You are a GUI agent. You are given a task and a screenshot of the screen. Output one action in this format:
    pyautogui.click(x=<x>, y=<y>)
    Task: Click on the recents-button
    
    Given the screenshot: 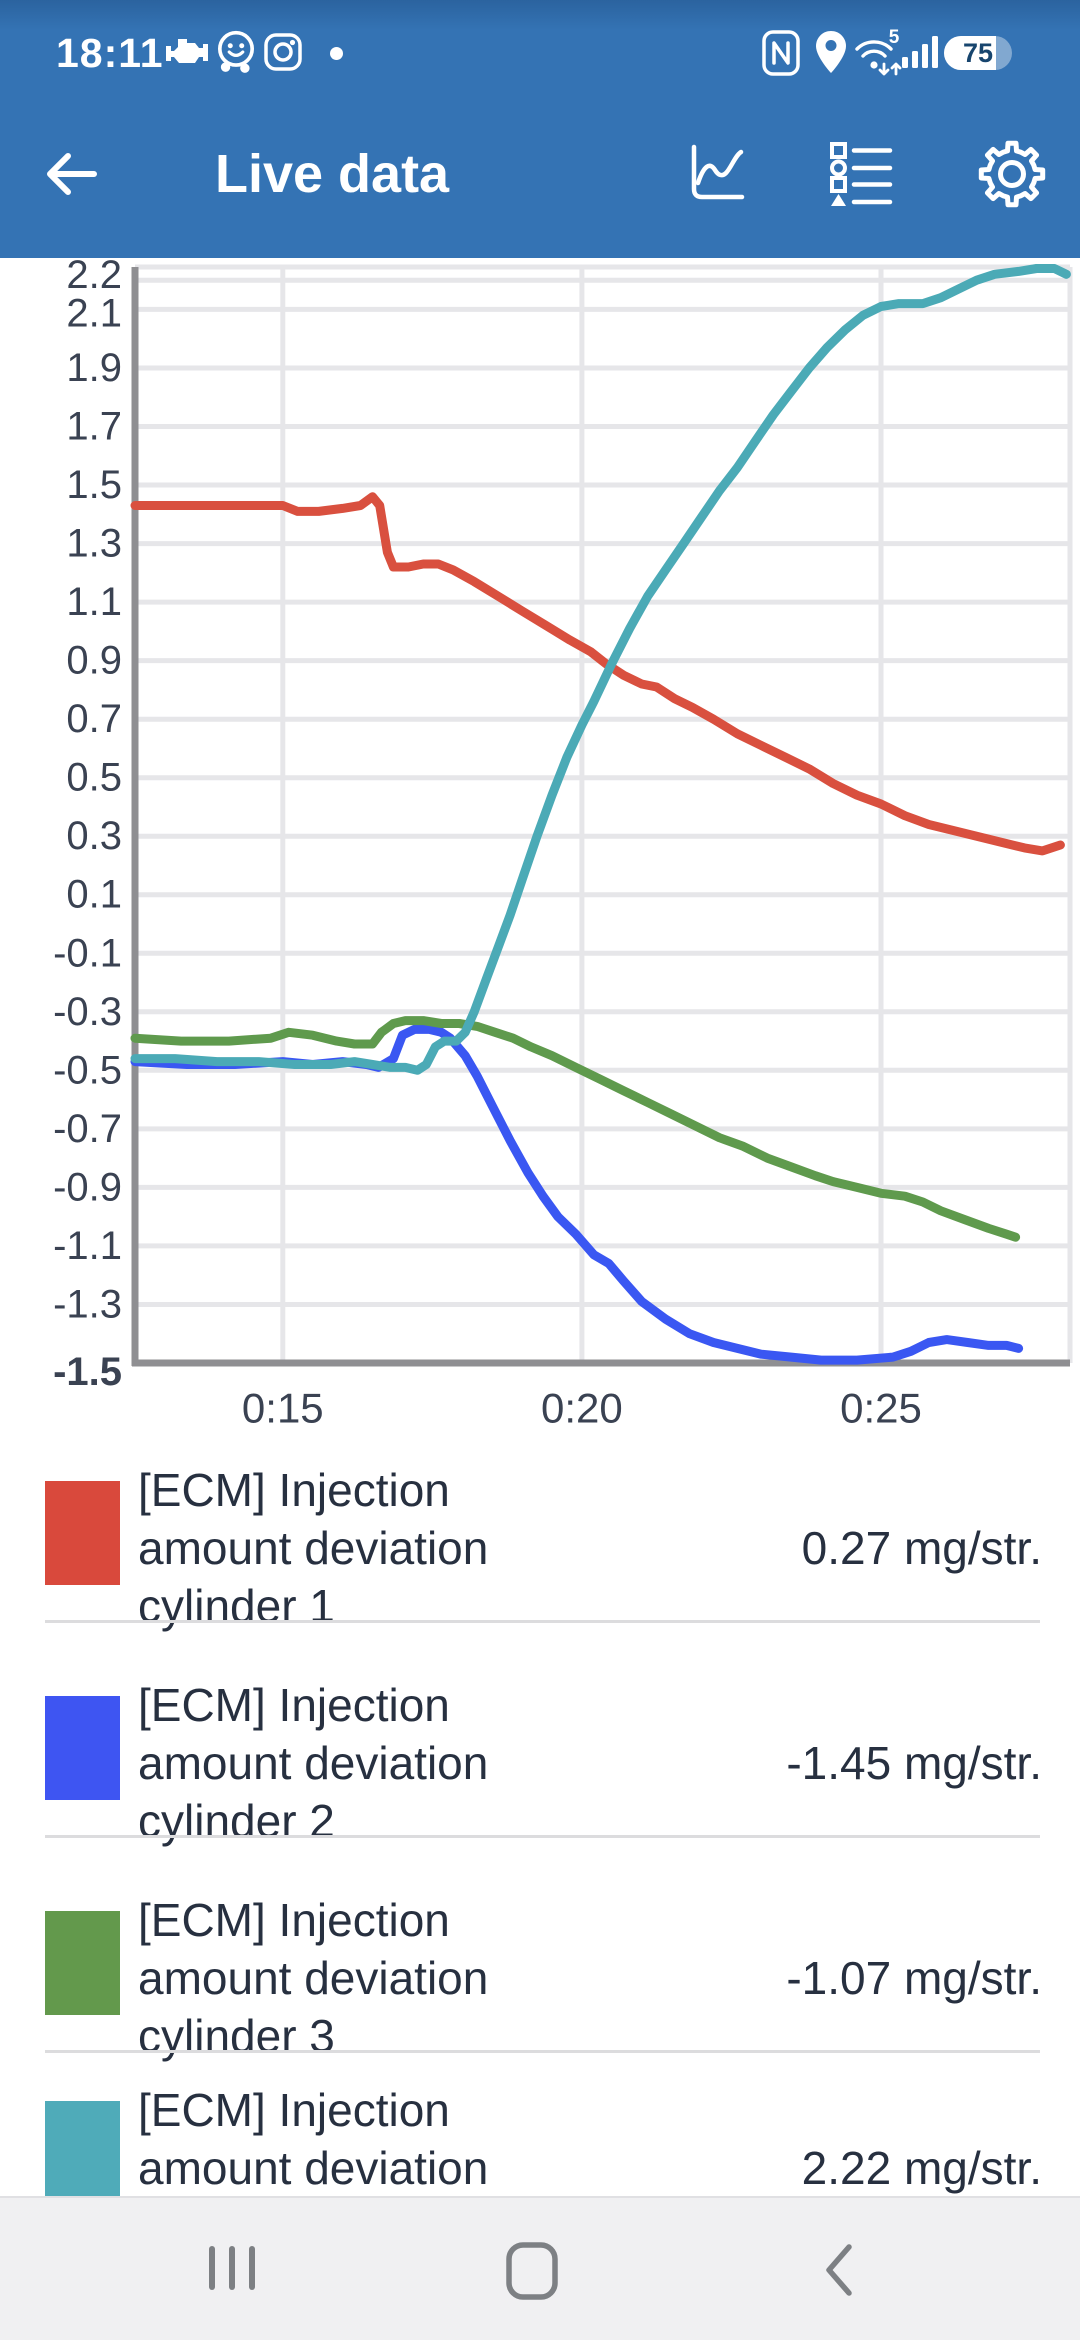 What is the action you would take?
    pyautogui.click(x=232, y=2268)
    